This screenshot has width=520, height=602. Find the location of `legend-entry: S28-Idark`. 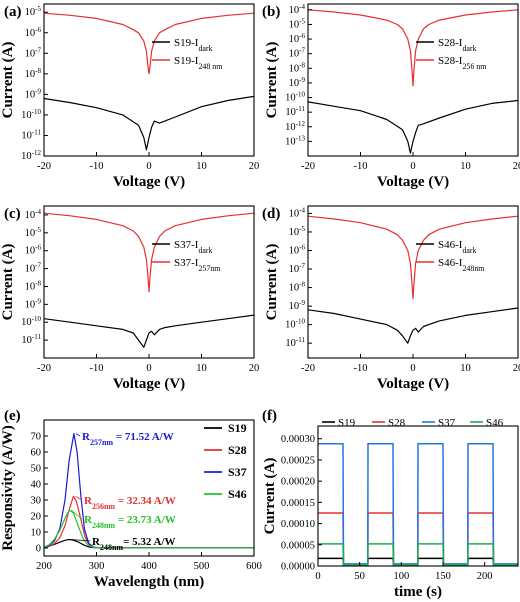

legend-entry: S28-Idark is located at coordinates (457, 45).